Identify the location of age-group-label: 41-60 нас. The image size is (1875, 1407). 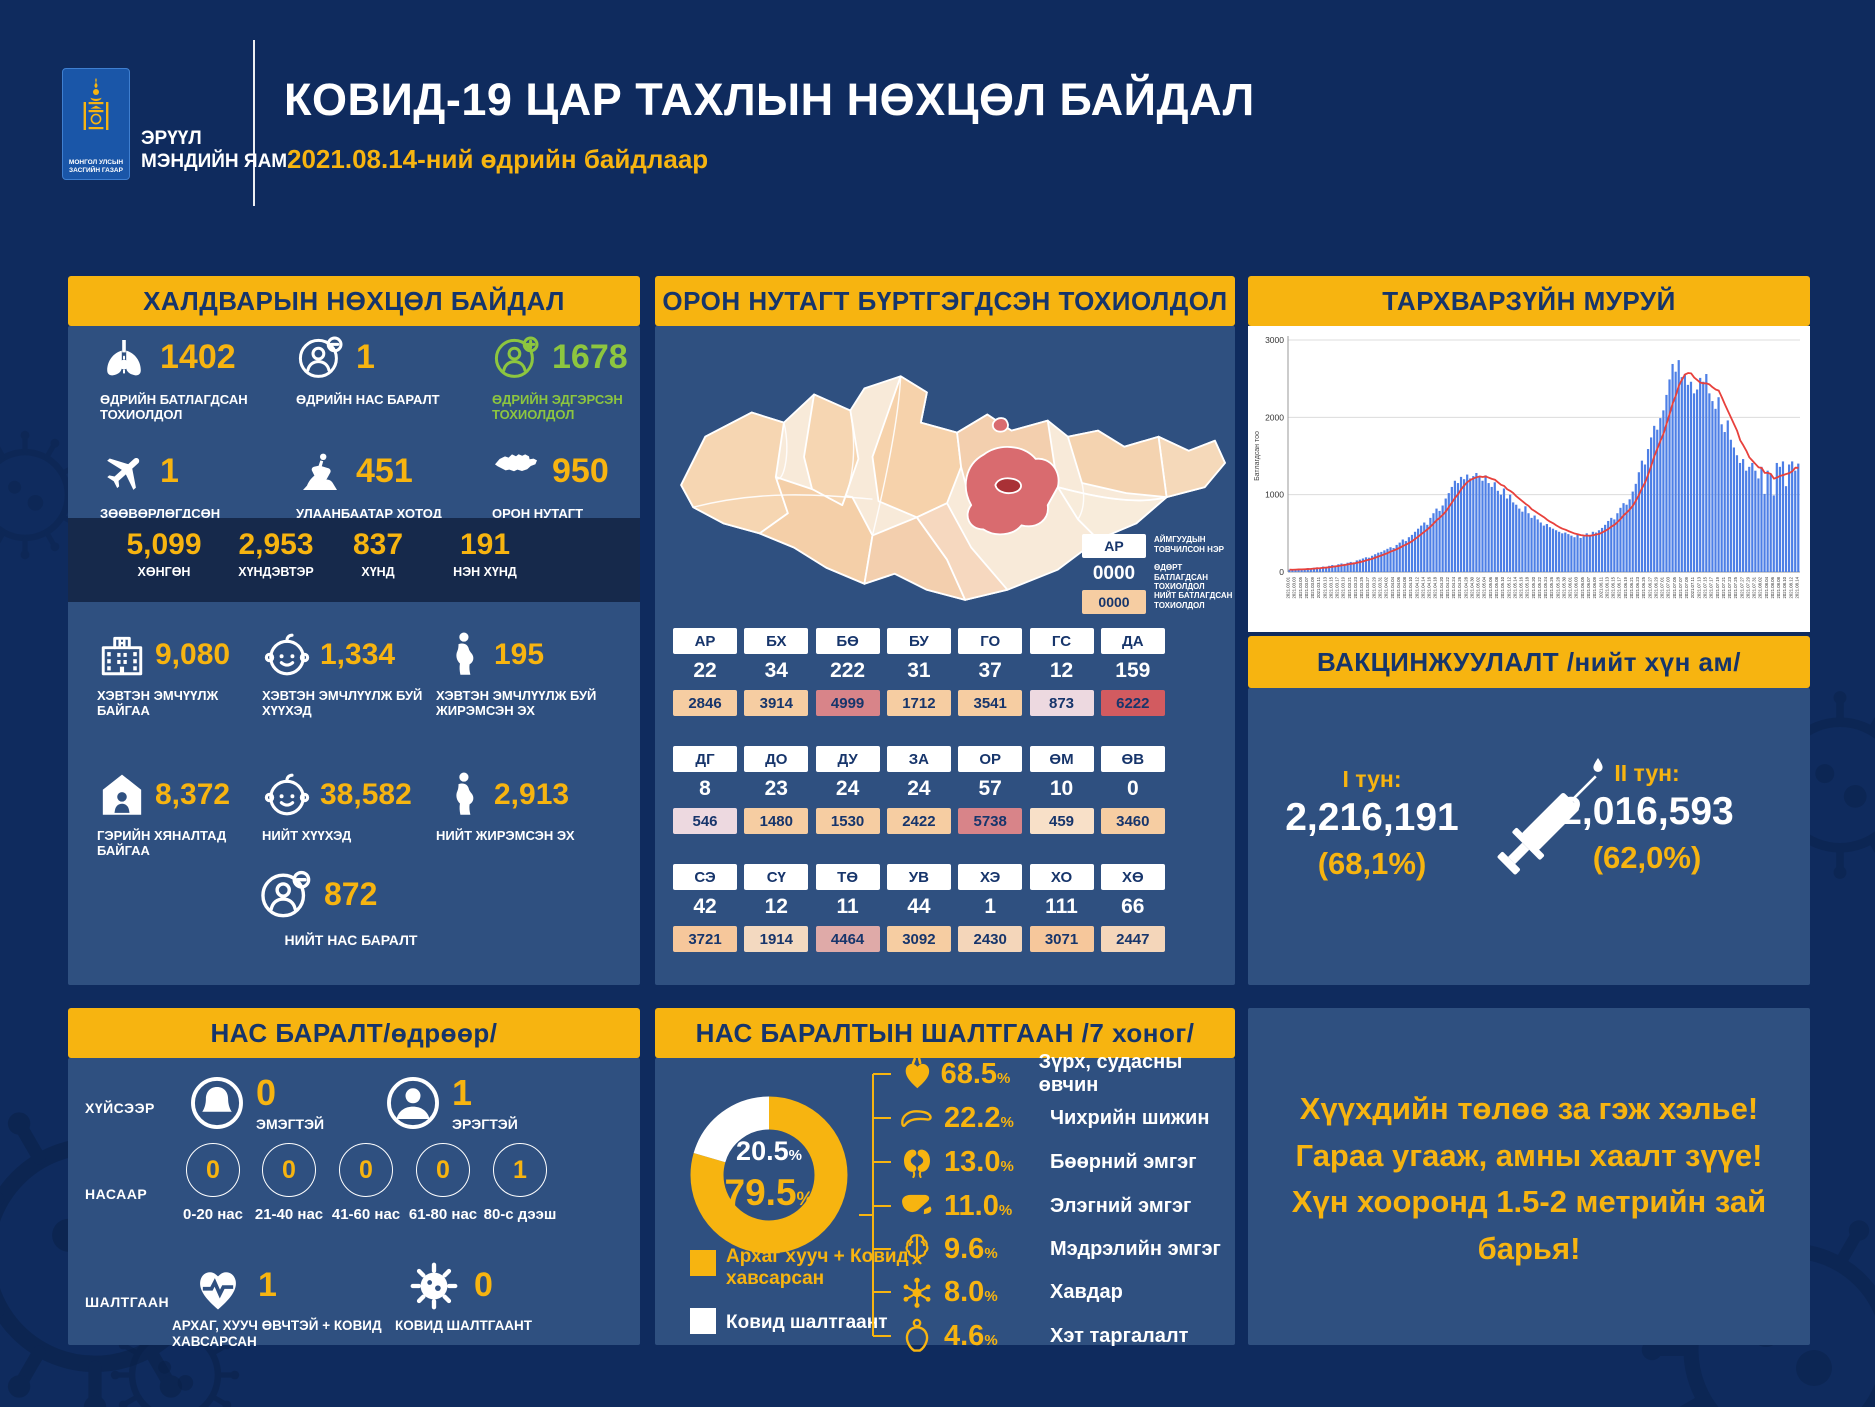
(366, 1214).